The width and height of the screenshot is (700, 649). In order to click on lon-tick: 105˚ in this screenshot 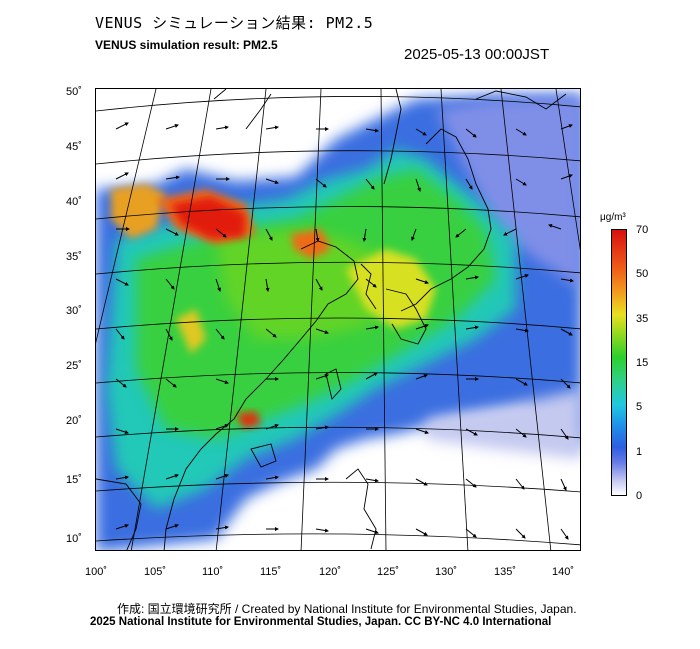, I will do `click(155, 572)`.